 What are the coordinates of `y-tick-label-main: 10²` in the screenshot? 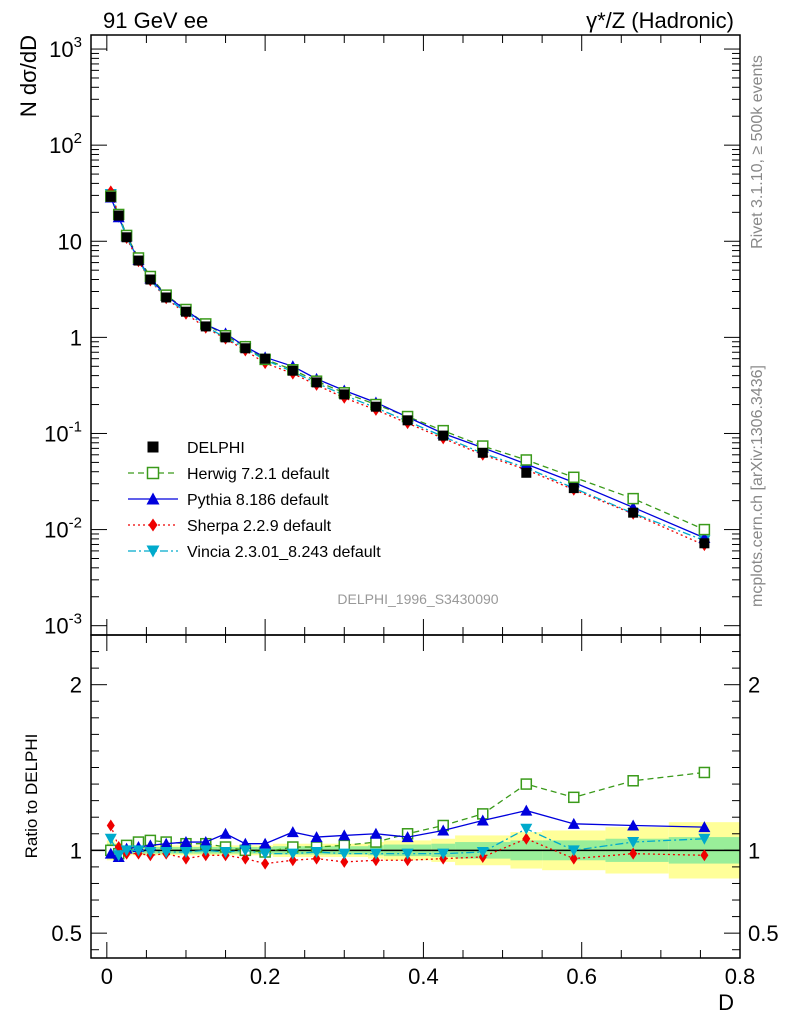 It's located at (65, 144).